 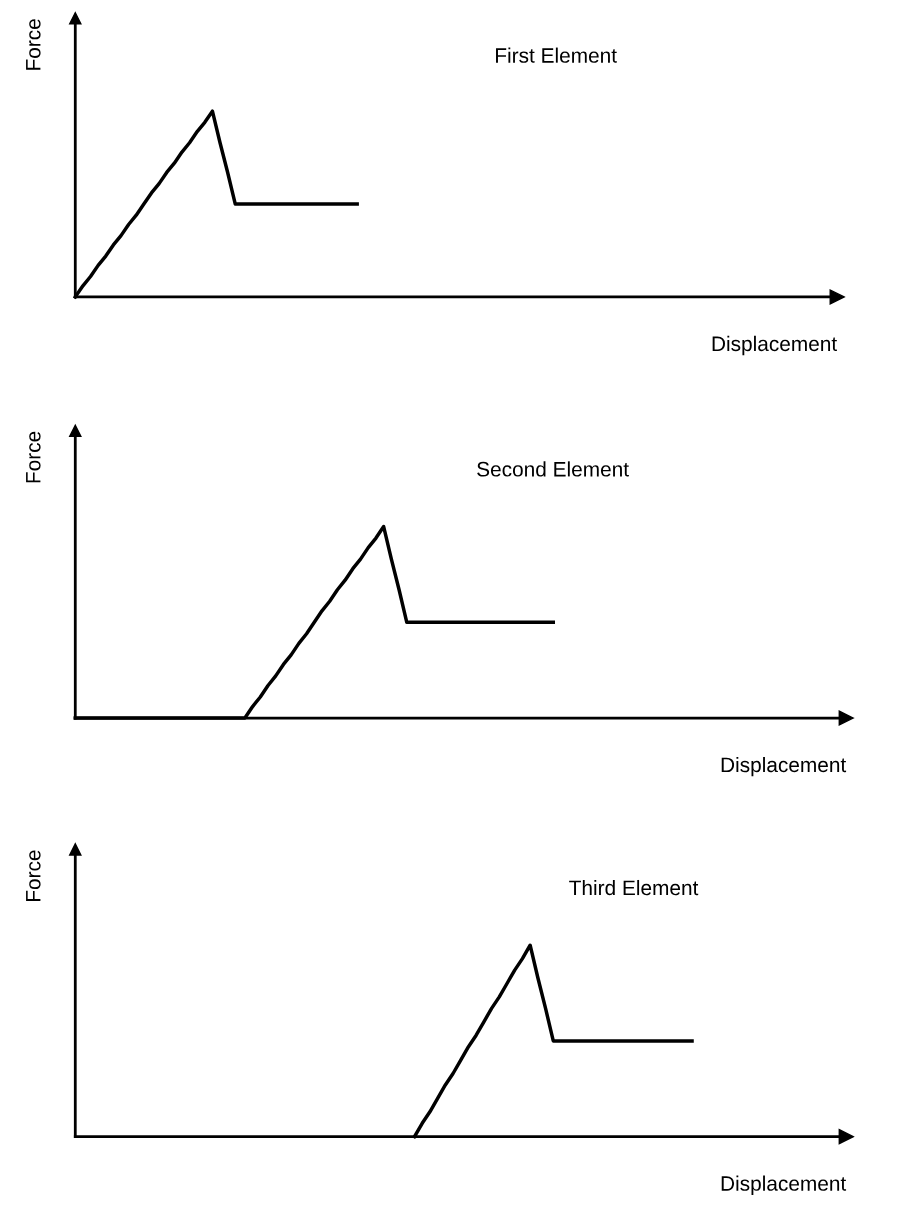 I want to click on chart-title: Third Element, so click(x=634, y=887).